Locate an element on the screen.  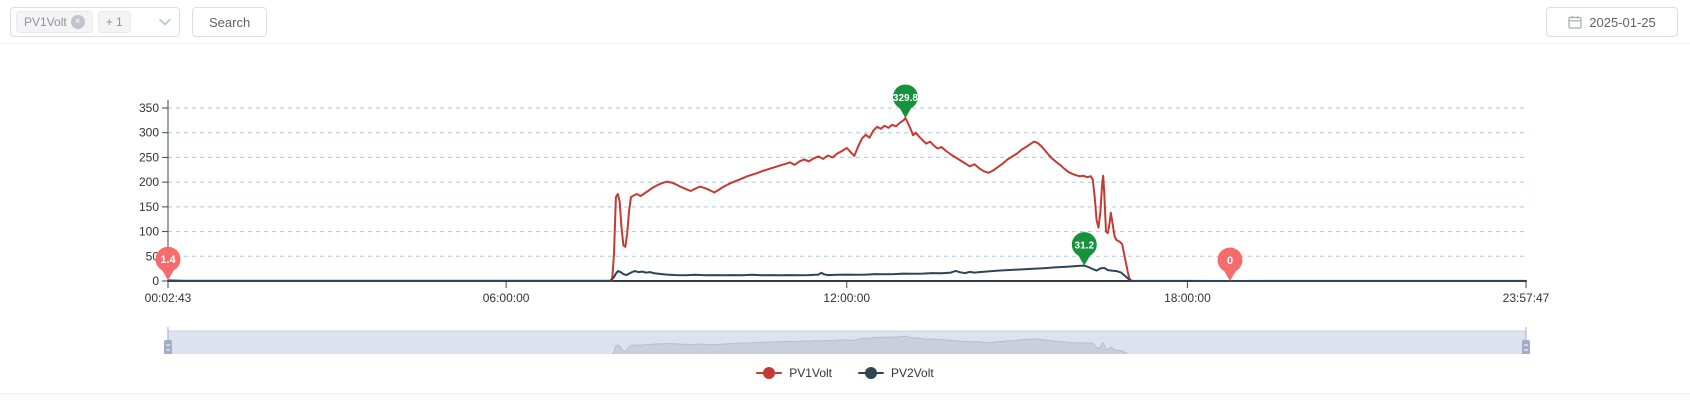
metric-overflow-tag: + 1 is located at coordinates (114, 22).